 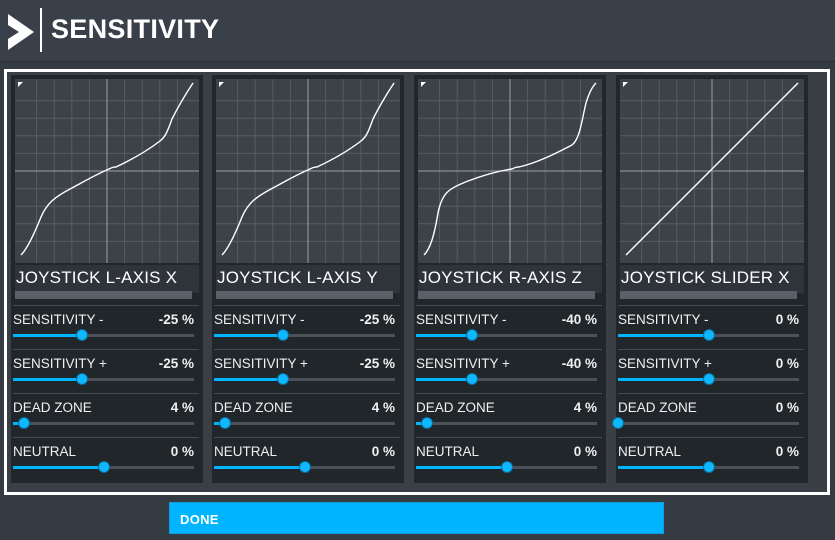 What do you see at coordinates (416, 518) in the screenshot?
I see `done-button: DONE` at bounding box center [416, 518].